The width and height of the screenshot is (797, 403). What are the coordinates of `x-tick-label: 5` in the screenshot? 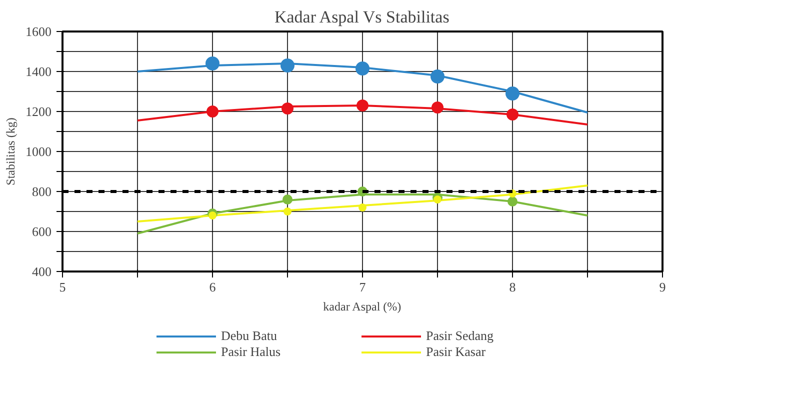 It's located at (62, 287).